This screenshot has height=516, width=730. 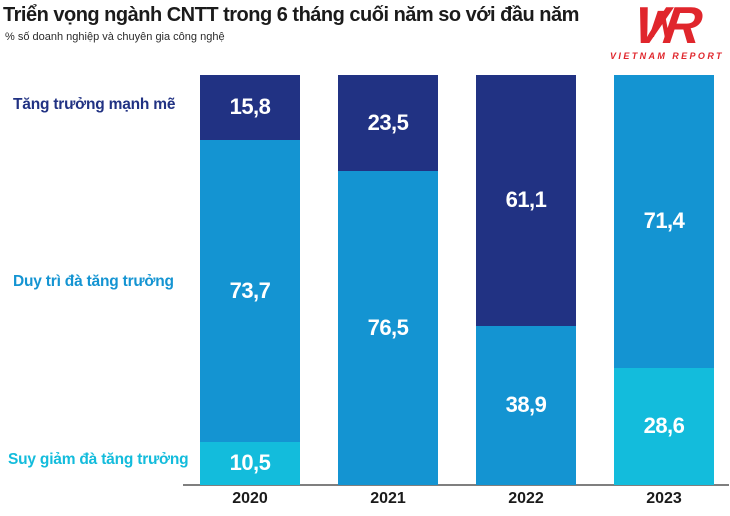 I want to click on value-label: 71,4, so click(x=664, y=221).